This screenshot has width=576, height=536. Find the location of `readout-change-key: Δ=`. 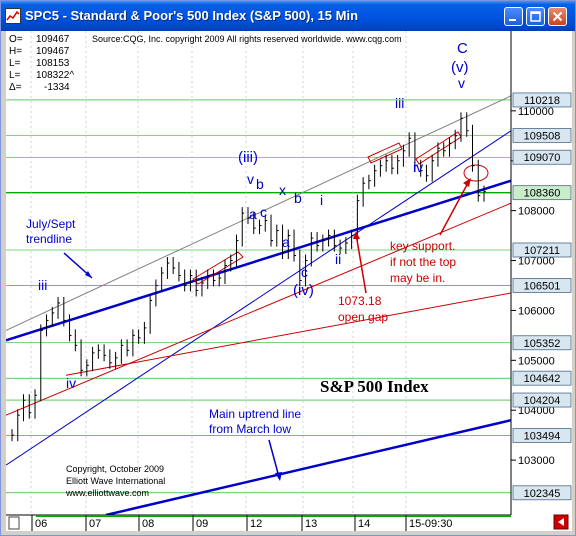

readout-change-key: Δ= is located at coordinates (15, 87).